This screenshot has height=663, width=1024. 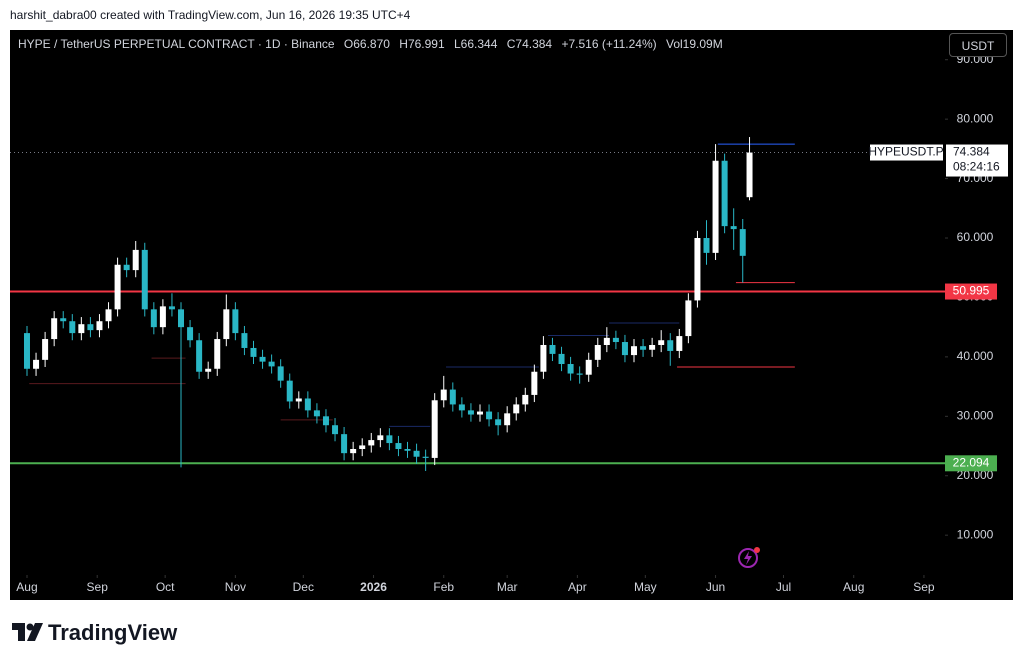 What do you see at coordinates (366, 44) in the screenshot?
I see `stat: O66.870` at bounding box center [366, 44].